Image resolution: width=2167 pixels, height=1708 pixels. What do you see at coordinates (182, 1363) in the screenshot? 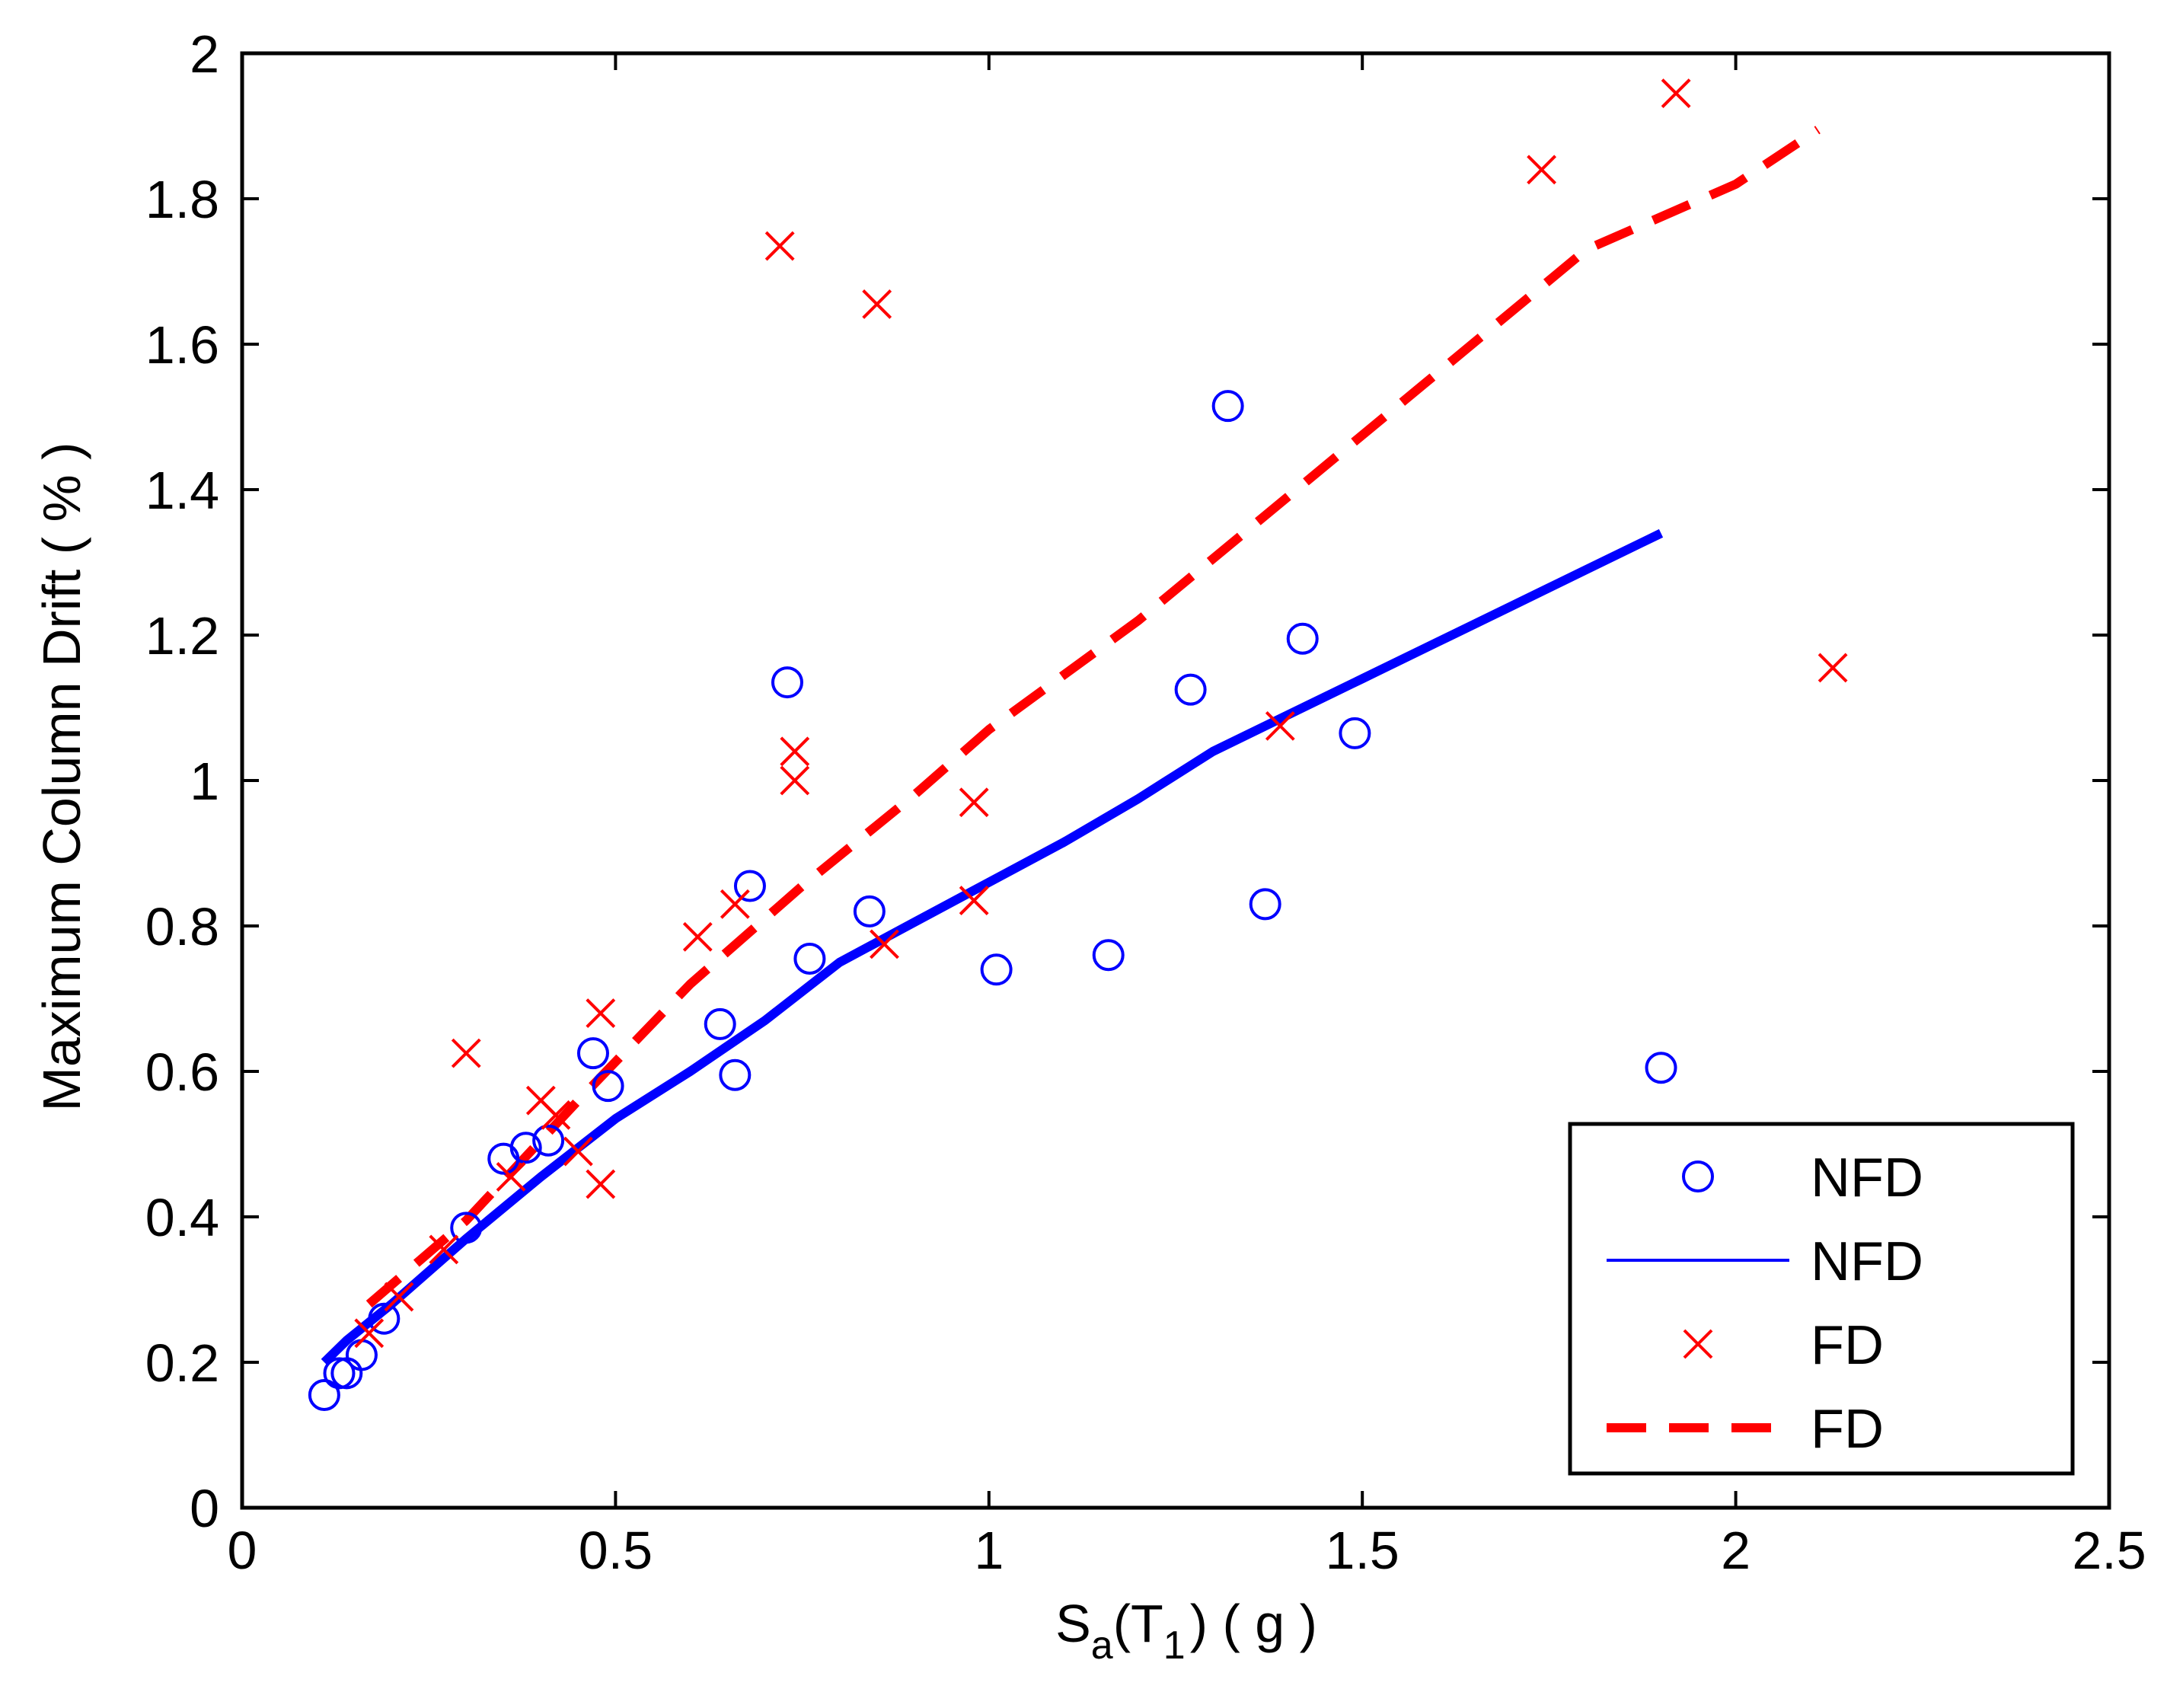
I see `y-tick-label: 0.2` at bounding box center [182, 1363].